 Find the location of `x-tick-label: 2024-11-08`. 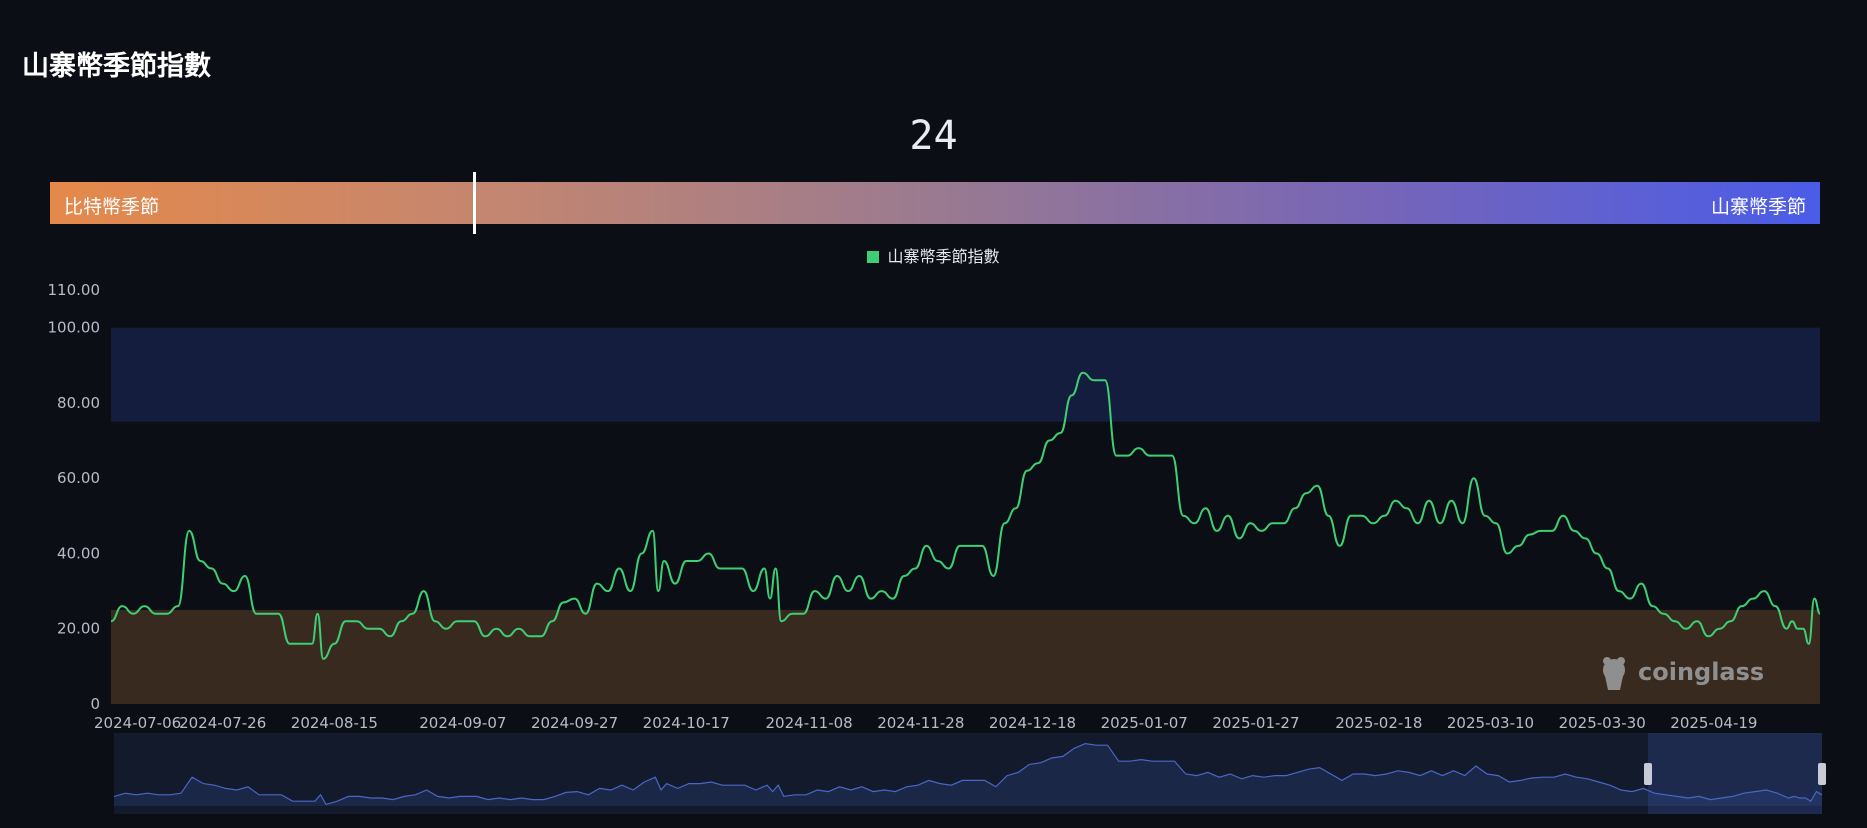

x-tick-label: 2024-11-08 is located at coordinates (809, 723).